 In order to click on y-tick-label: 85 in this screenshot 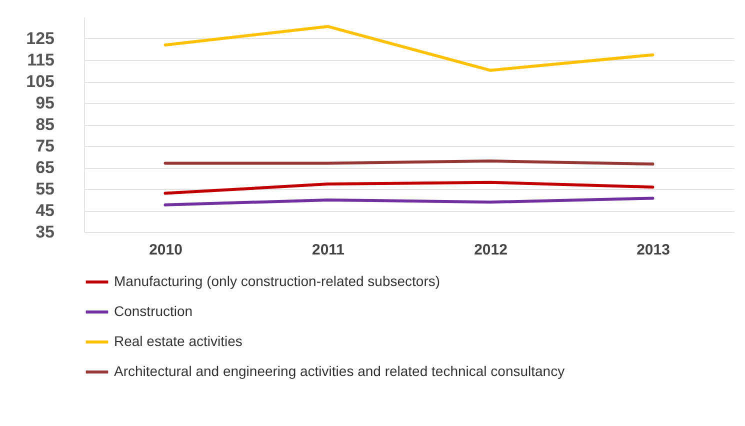, I will do `click(45, 124)`.